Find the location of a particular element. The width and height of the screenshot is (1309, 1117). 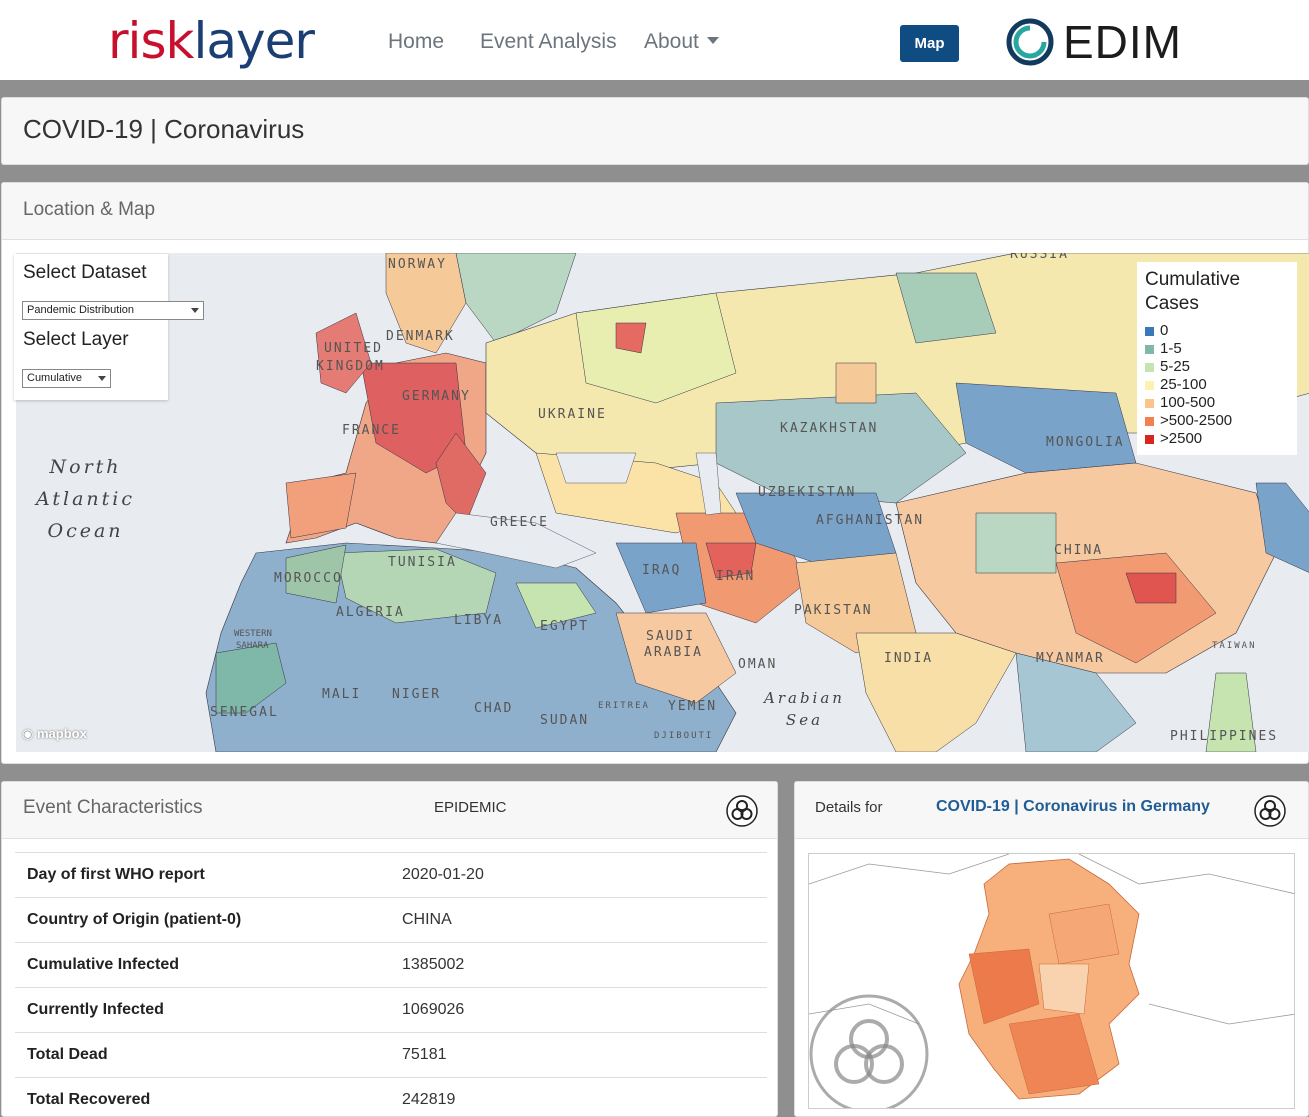

nav-event-analysis: Event Analysis is located at coordinates (548, 41).